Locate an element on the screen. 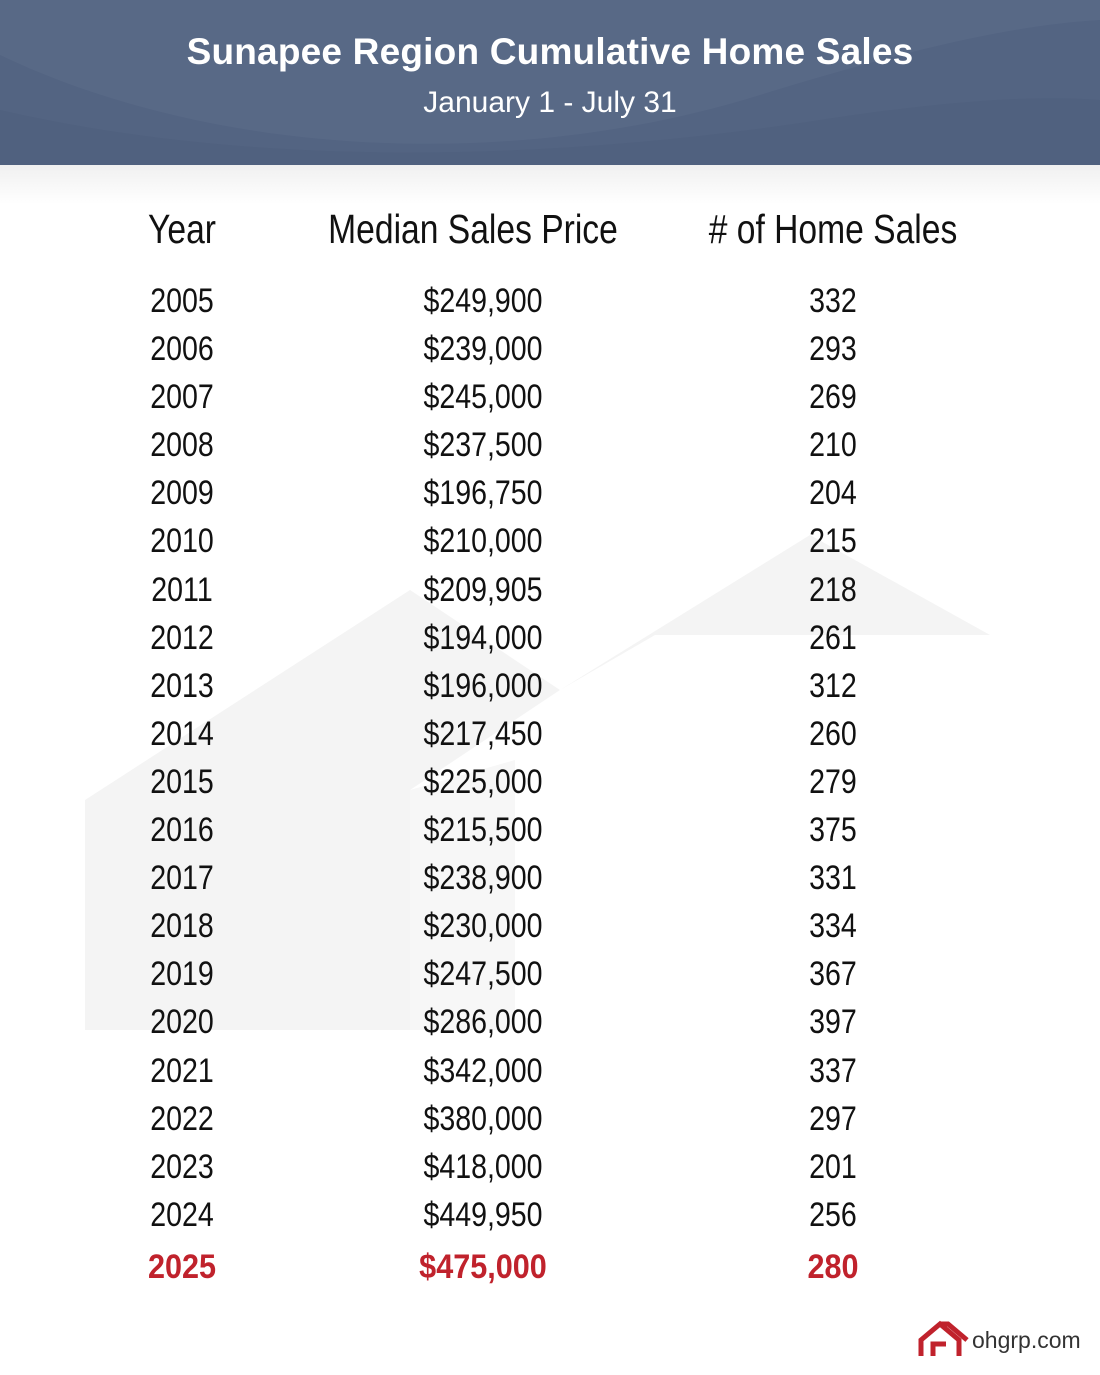 The image size is (1100, 1375). table-row: 2016 $215,500 375 is located at coordinates (550, 833).